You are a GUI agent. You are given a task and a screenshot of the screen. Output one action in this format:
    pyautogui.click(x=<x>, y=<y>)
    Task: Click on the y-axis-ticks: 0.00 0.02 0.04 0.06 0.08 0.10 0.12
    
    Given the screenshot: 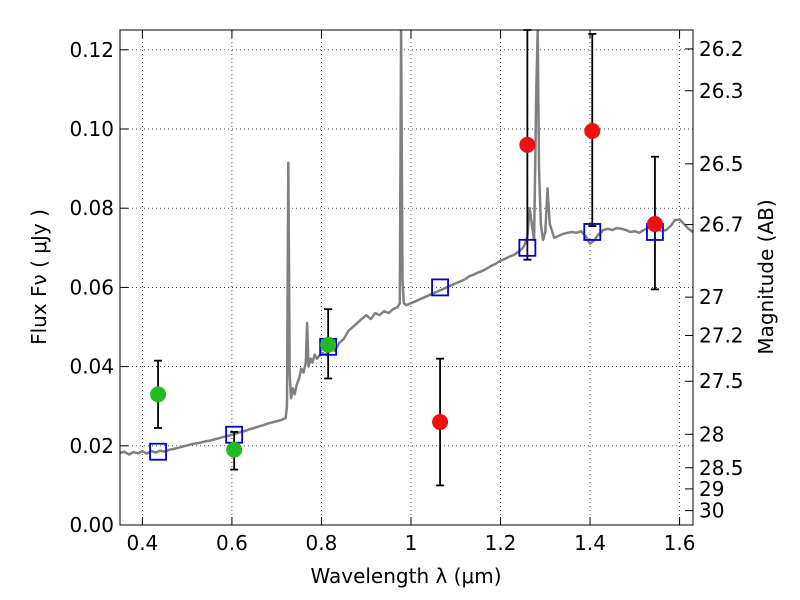 What is the action you would take?
    pyautogui.click(x=98, y=287)
    